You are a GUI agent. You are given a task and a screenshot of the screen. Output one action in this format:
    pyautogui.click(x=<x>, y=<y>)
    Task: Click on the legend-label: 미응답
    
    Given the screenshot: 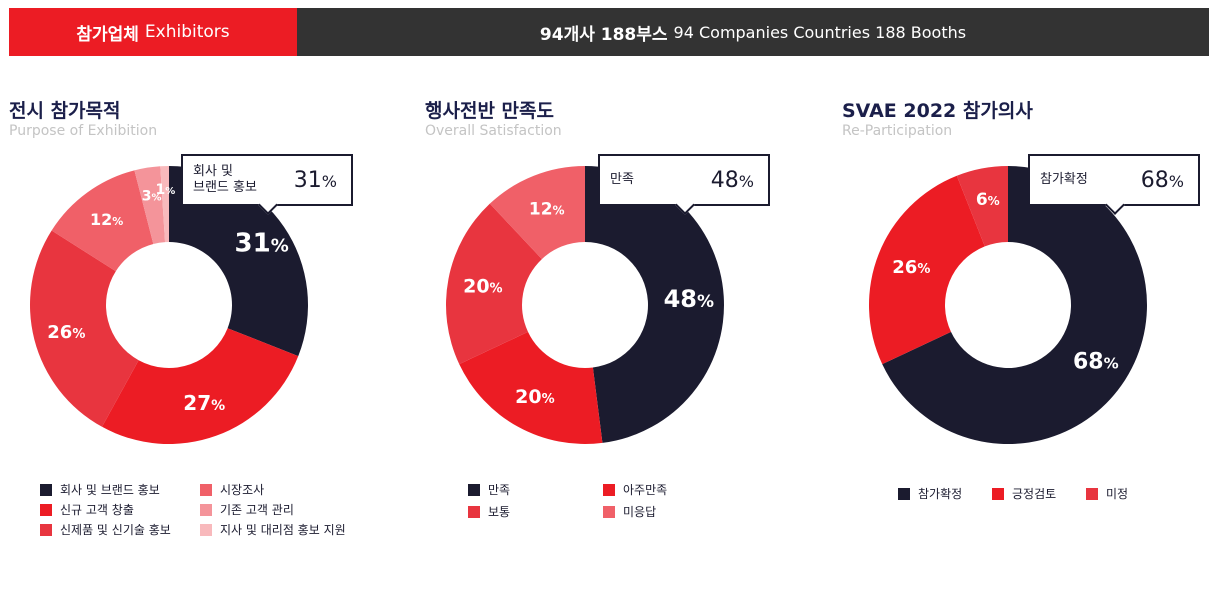 What is the action you would take?
    pyautogui.click(x=640, y=512)
    